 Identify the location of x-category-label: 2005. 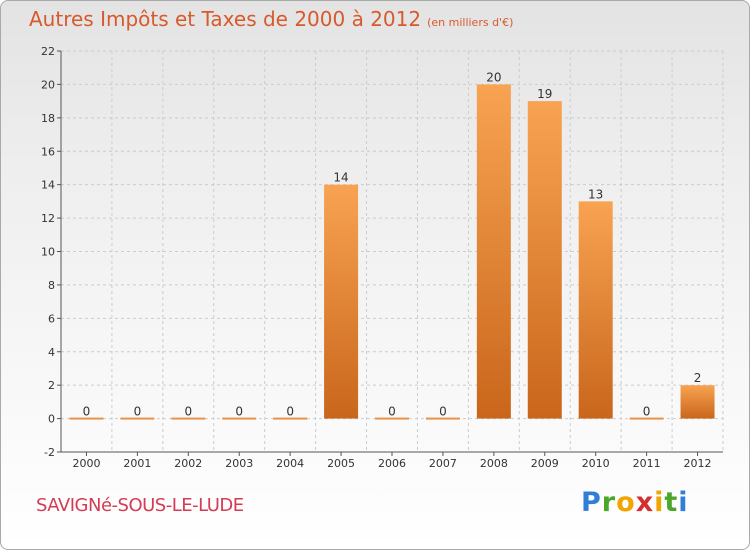
(341, 463).